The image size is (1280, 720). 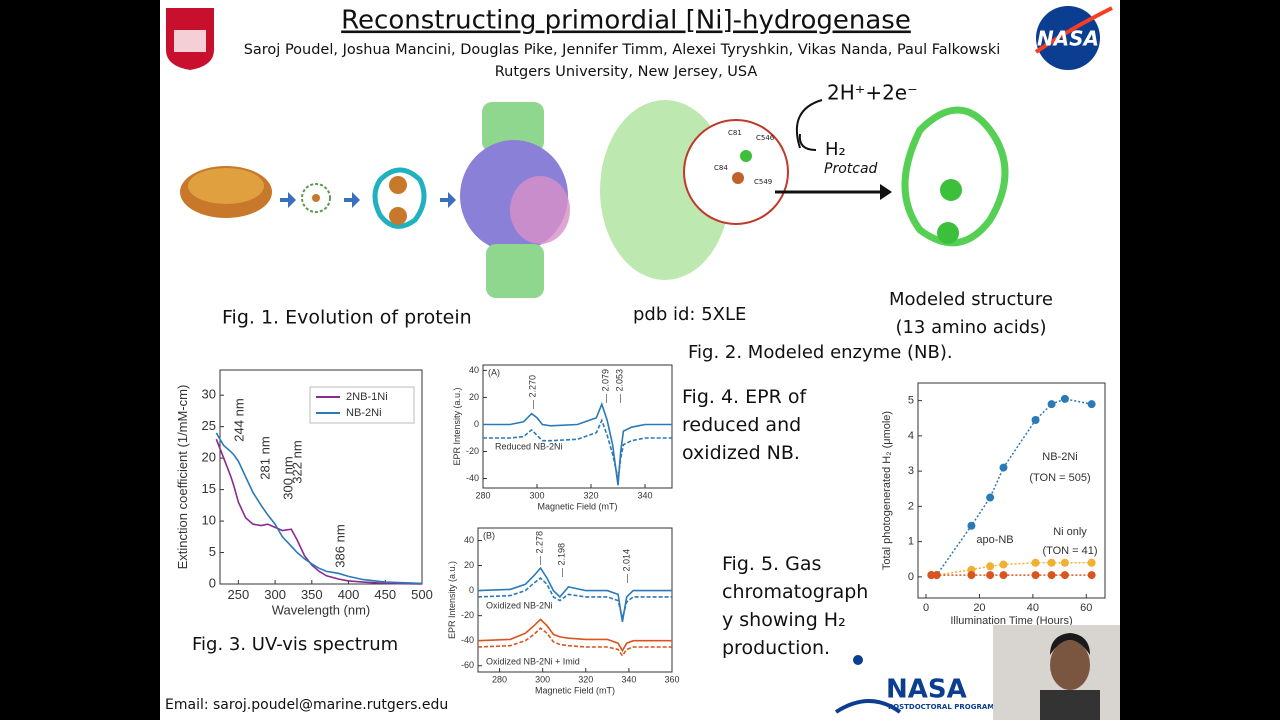 What do you see at coordinates (671, 679) in the screenshot?
I see `x-tick-label: 360` at bounding box center [671, 679].